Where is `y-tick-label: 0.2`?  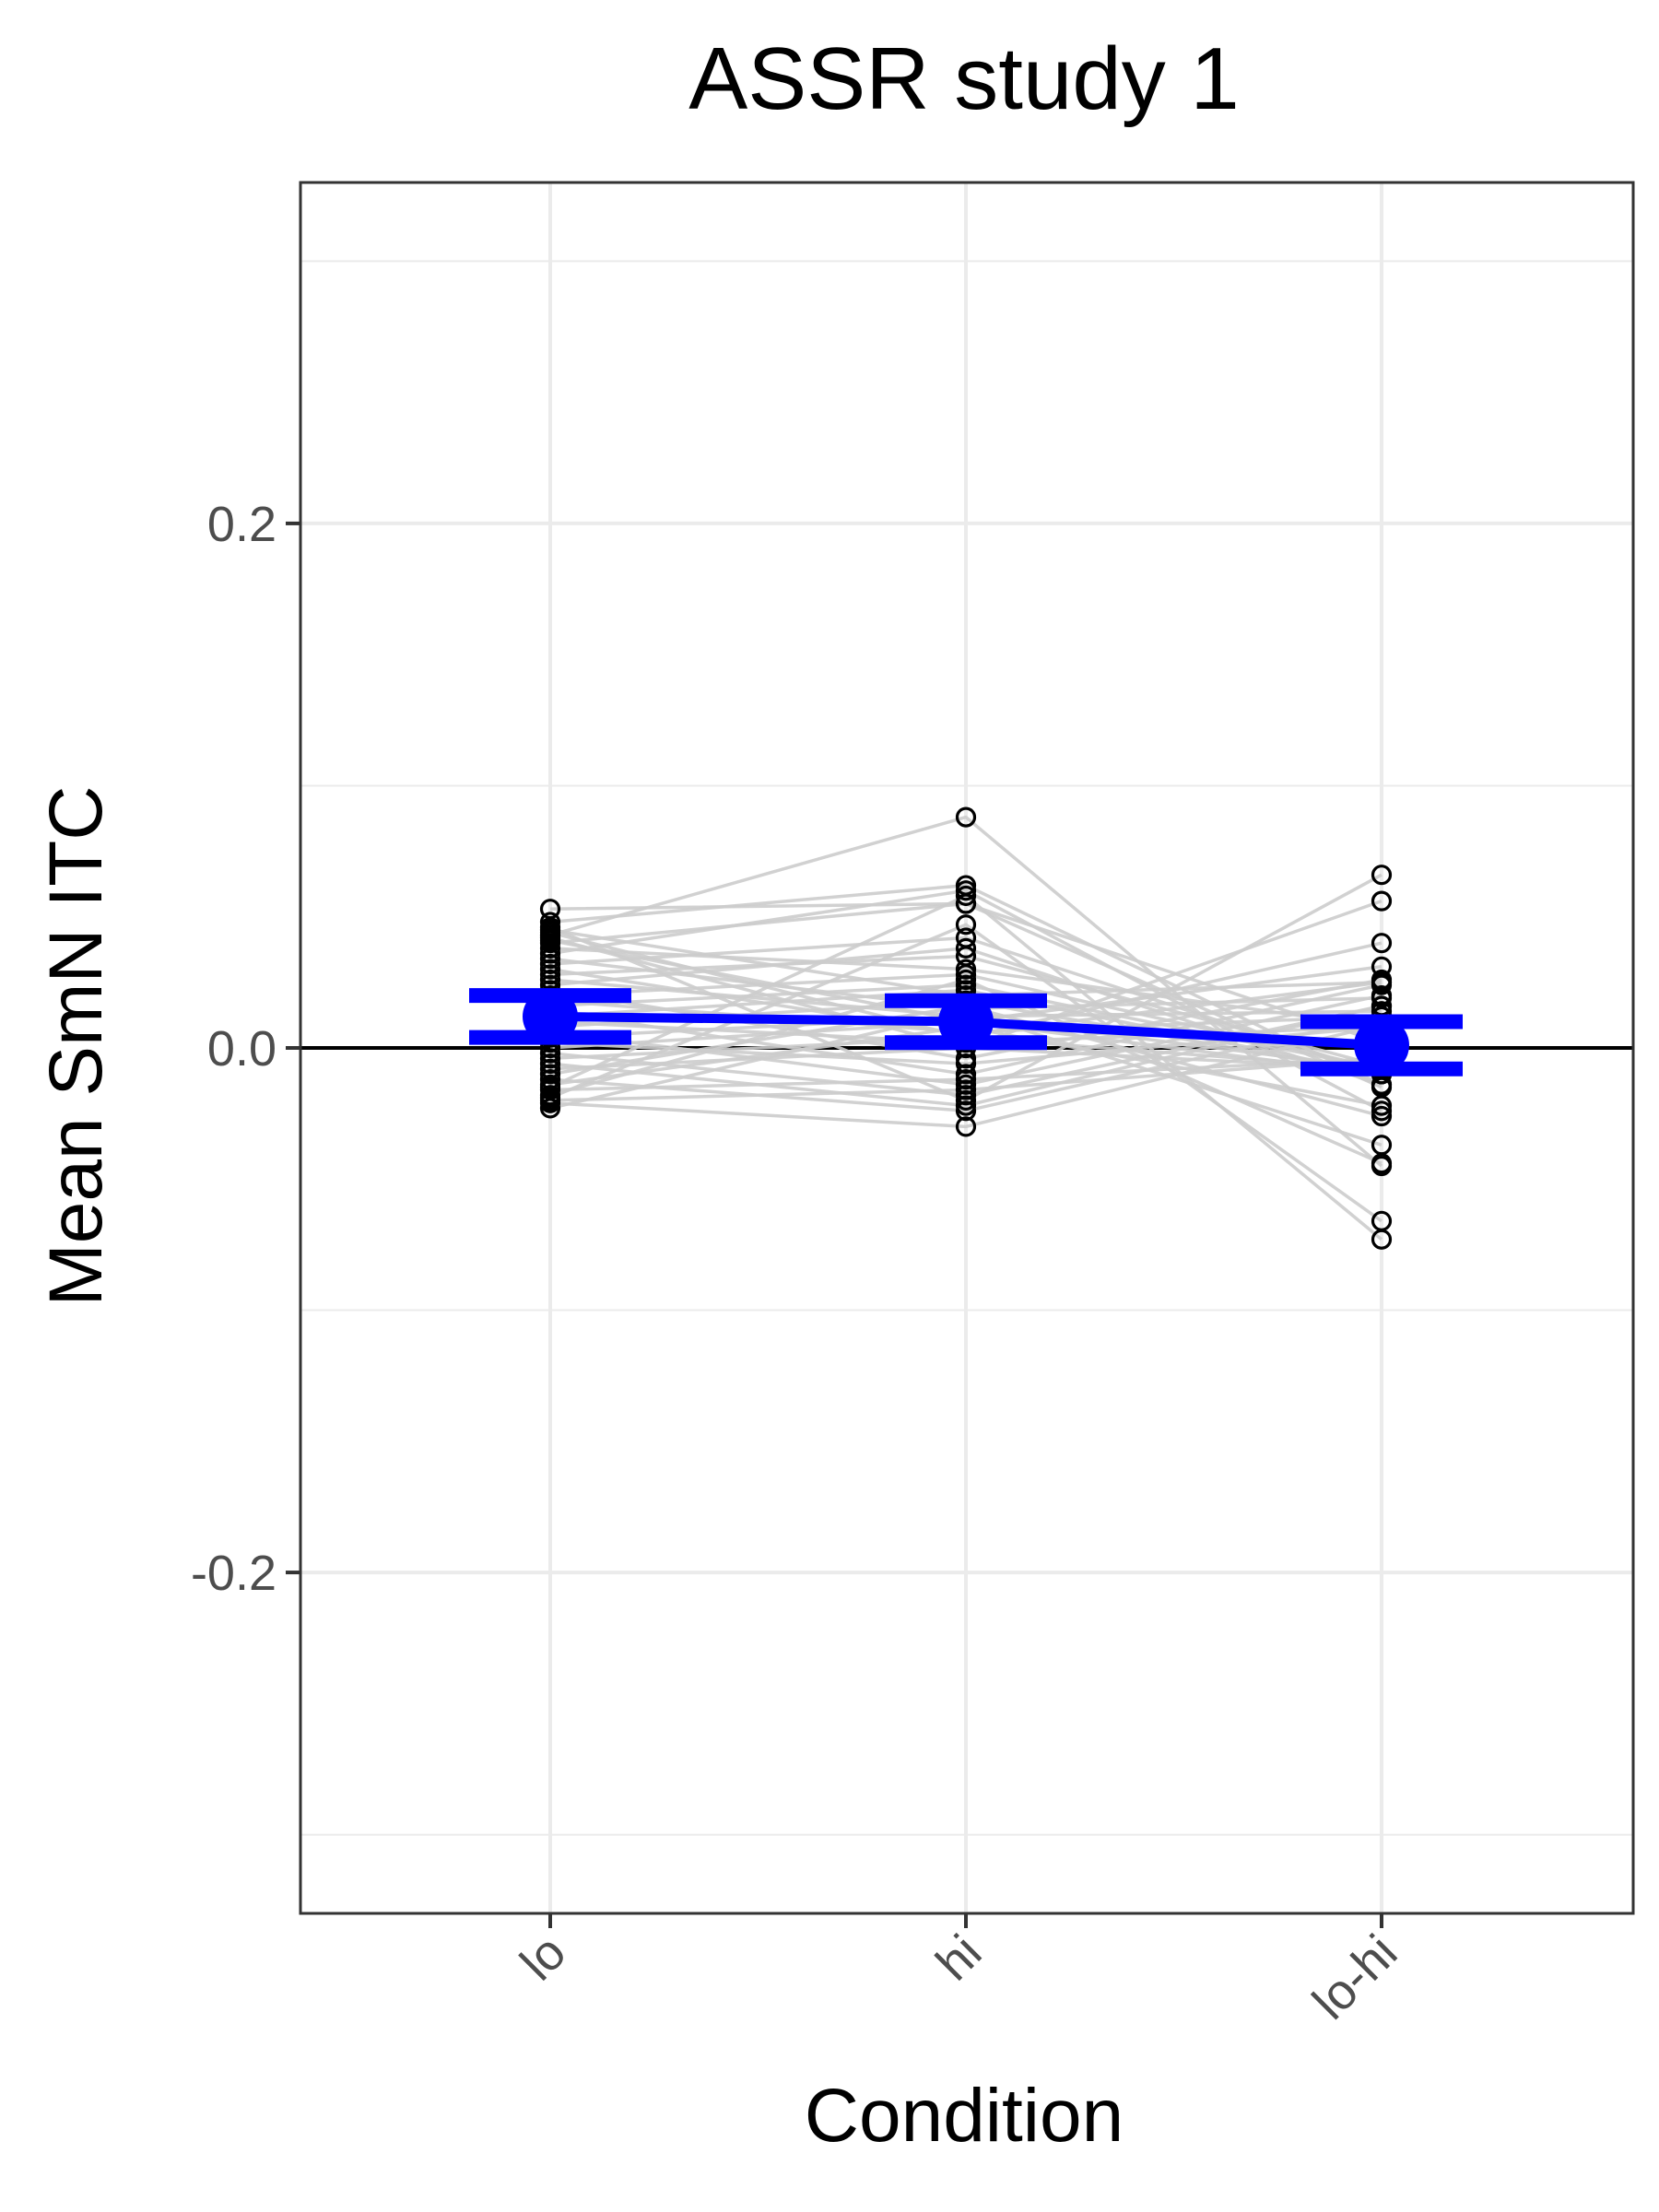 y-tick-label: 0.2 is located at coordinates (241, 524).